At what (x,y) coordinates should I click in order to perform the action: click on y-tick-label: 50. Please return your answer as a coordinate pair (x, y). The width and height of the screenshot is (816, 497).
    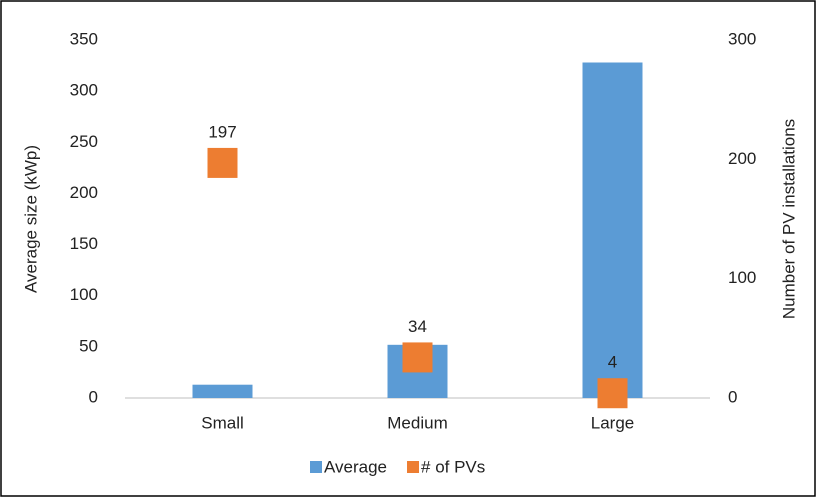
    Looking at the image, I should click on (88, 345).